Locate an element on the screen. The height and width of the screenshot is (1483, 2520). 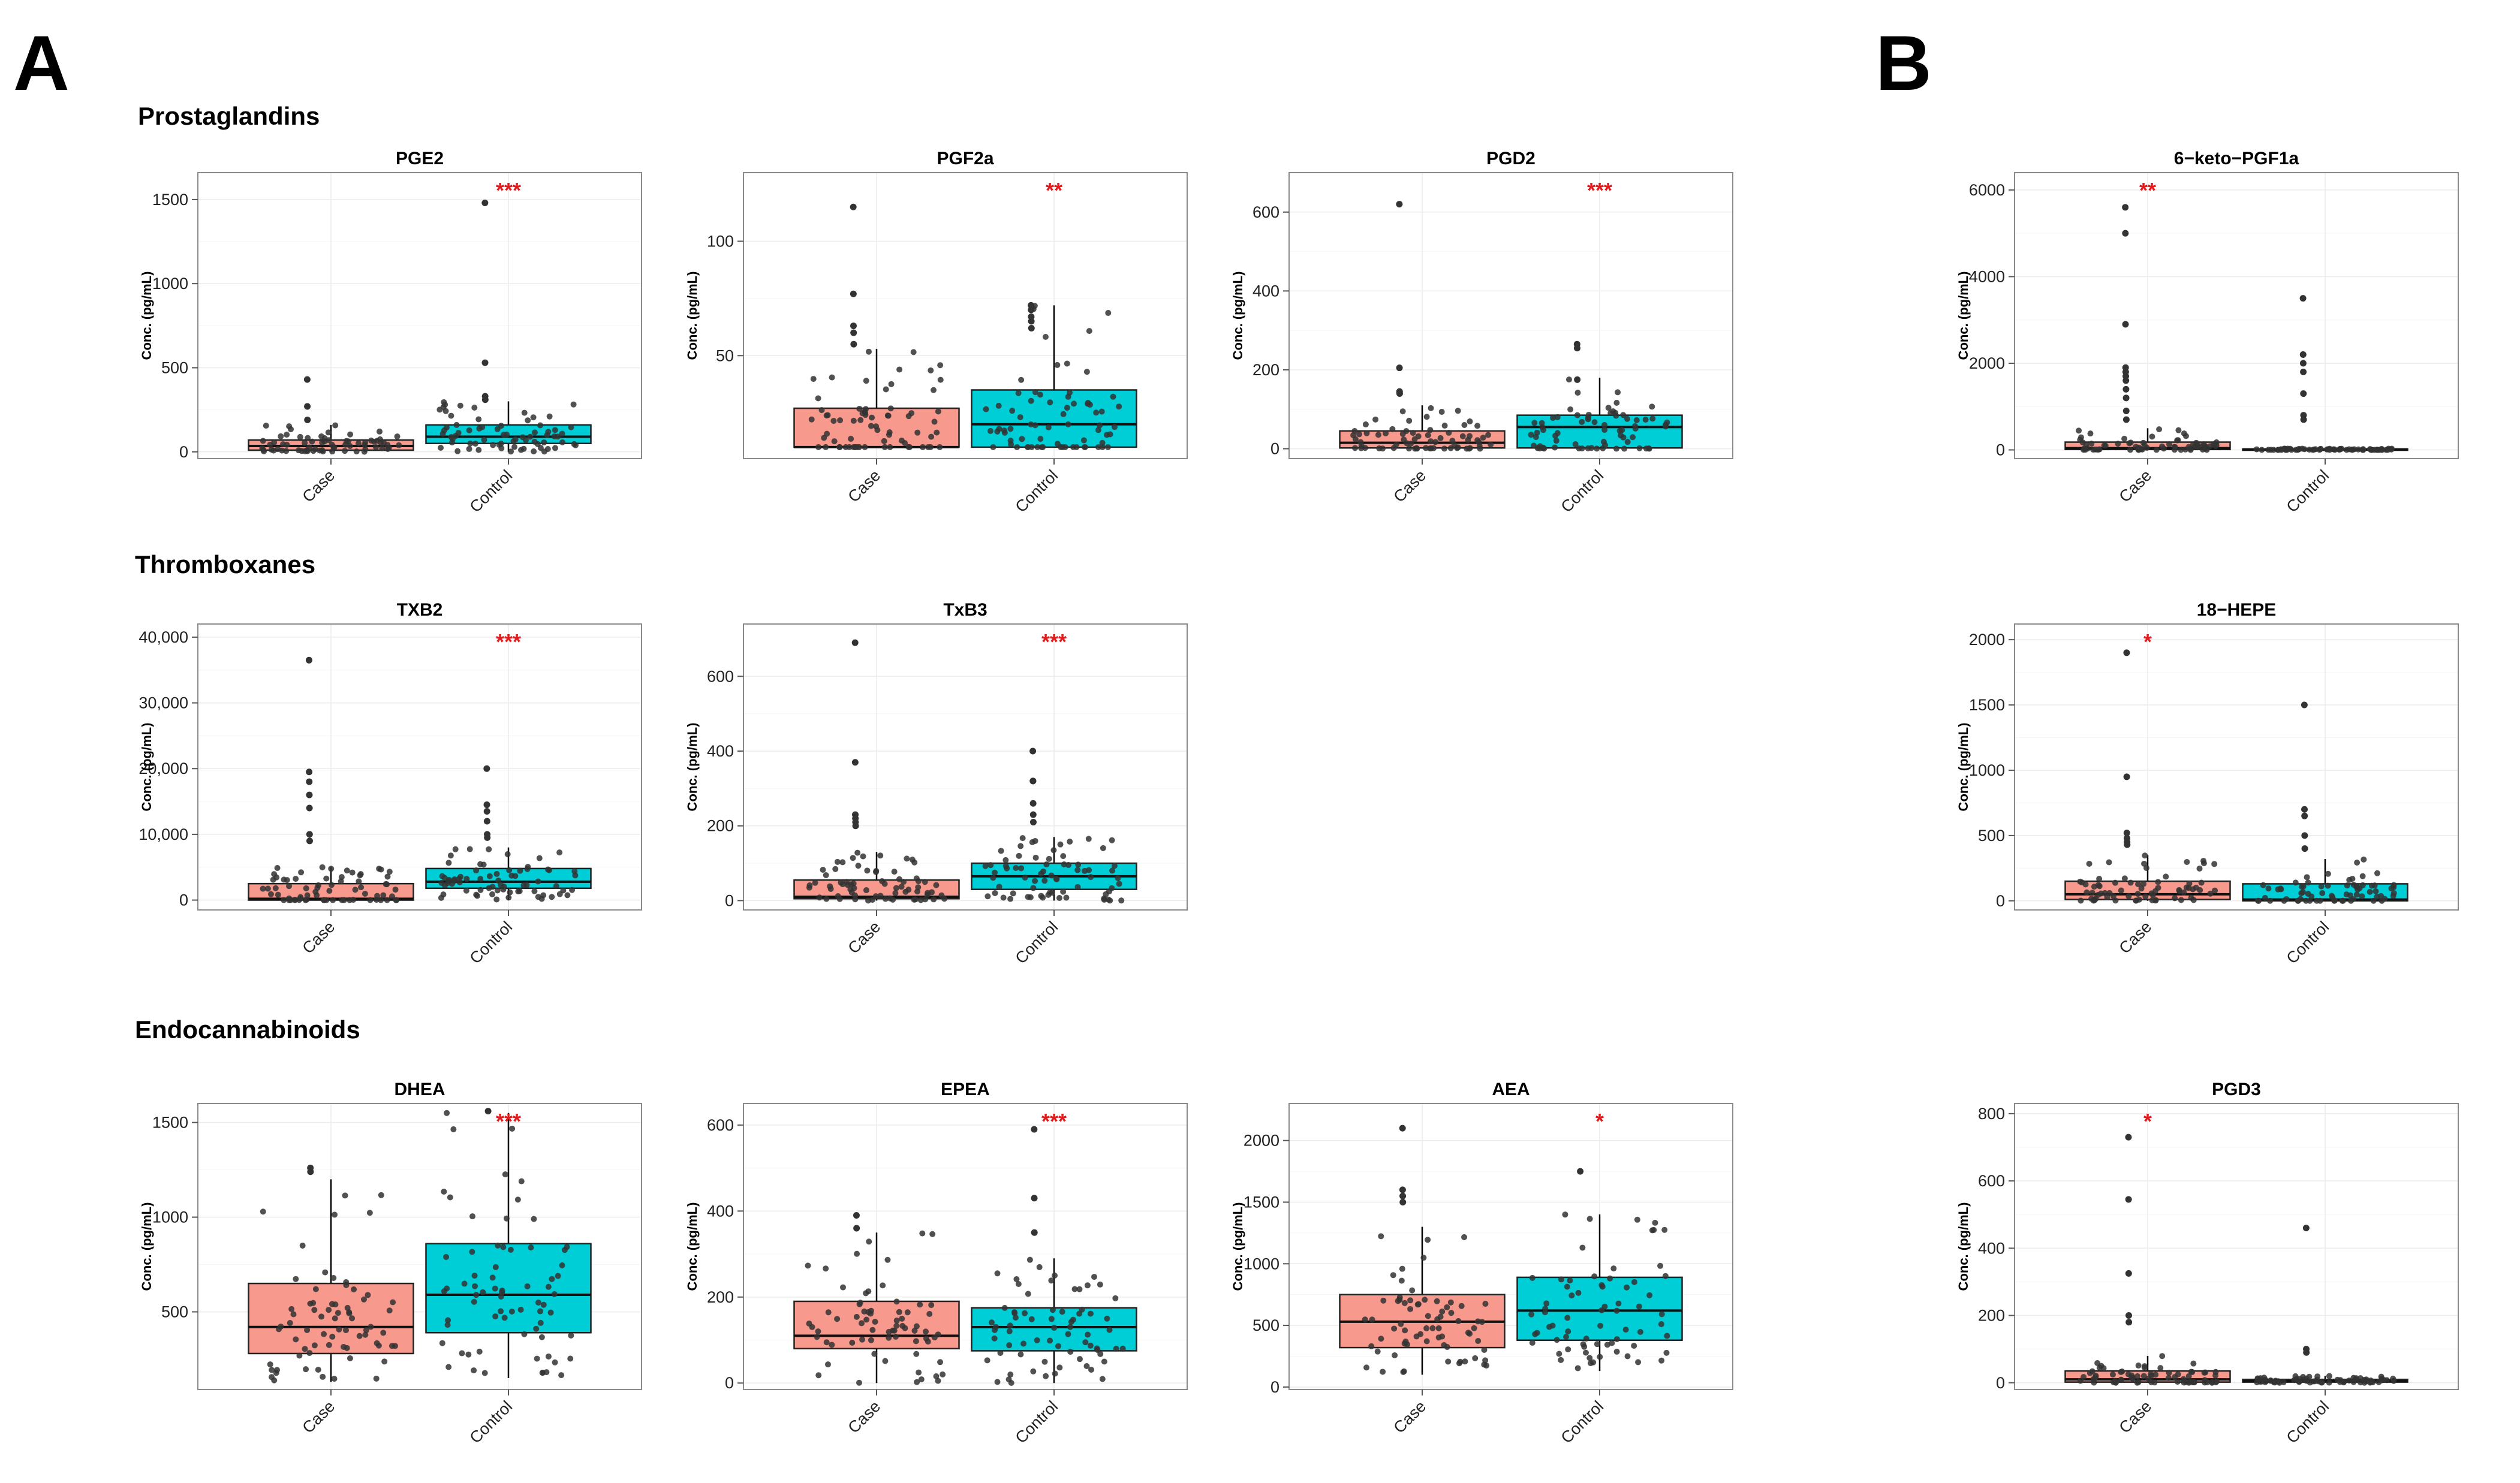
y-tick-label: 1500 is located at coordinates (1987, 705).